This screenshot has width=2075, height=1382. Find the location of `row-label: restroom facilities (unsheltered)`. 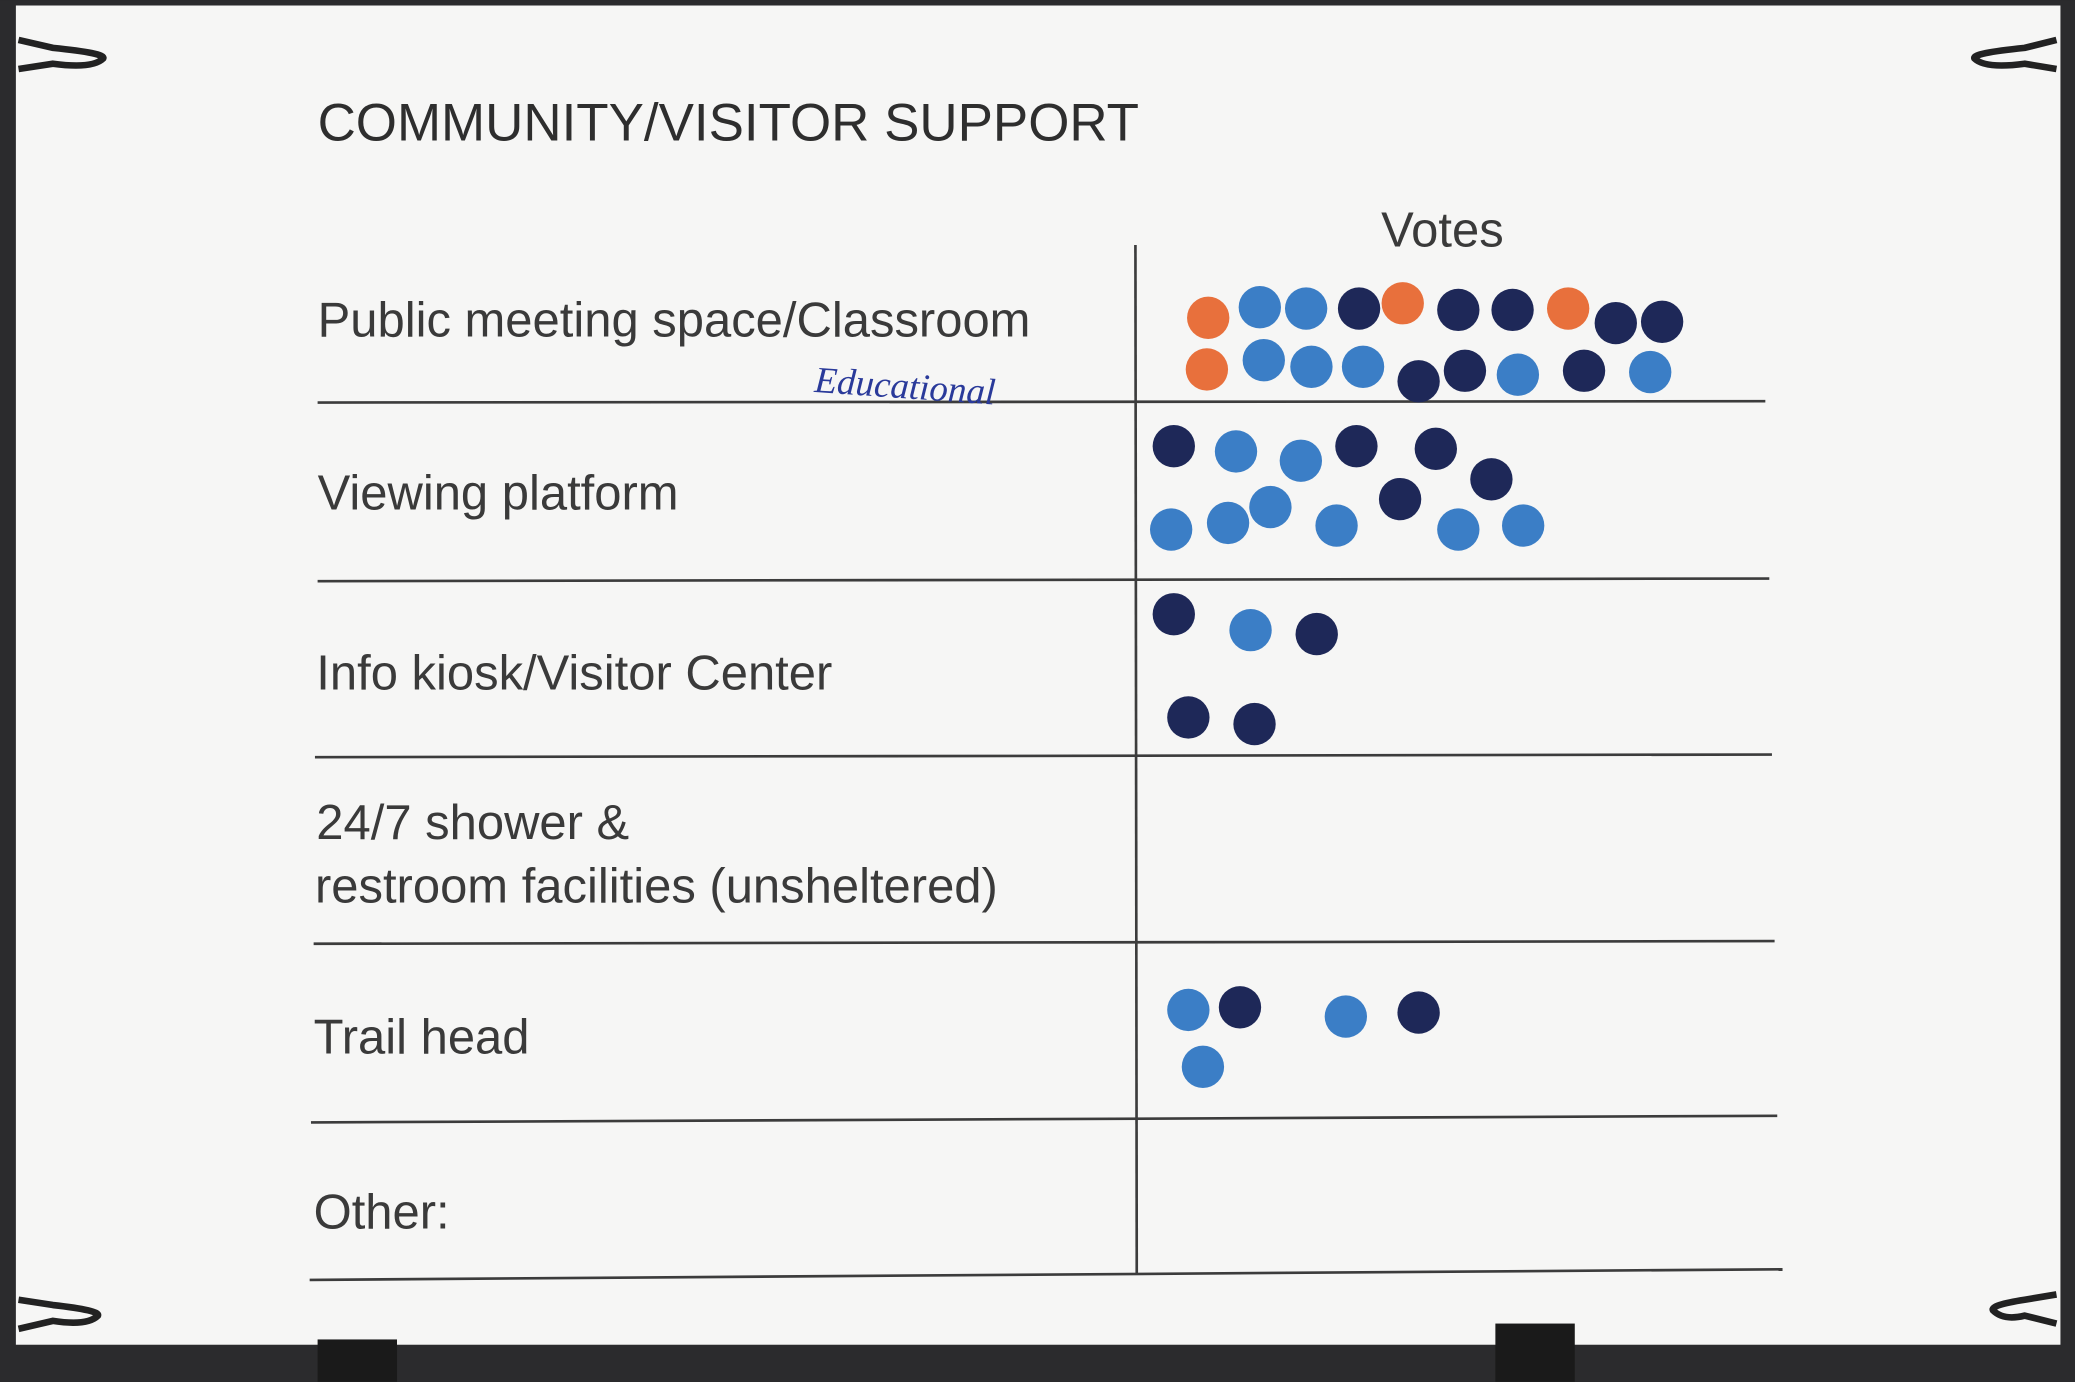

row-label: restroom facilities (unsheltered) is located at coordinates (656, 887).